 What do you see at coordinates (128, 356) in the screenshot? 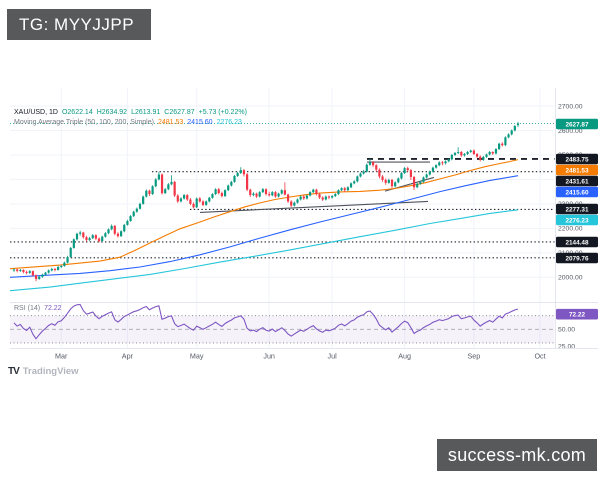
I see `svg-text: Apr` at bounding box center [128, 356].